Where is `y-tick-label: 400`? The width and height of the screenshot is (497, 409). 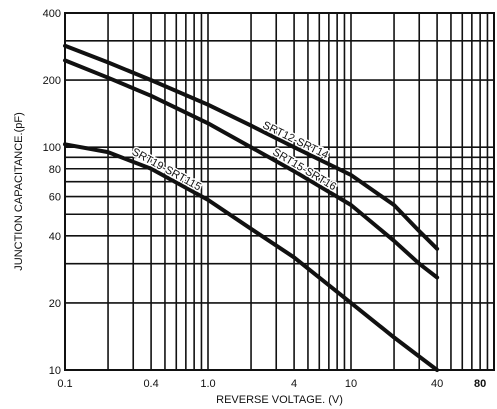
y-tick-label: 400 is located at coordinates (52, 14).